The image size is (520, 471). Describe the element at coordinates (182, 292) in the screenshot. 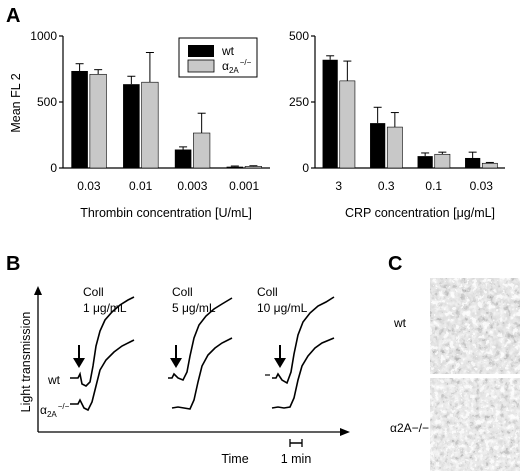

I see `condition-2-agent: Coll` at that location.